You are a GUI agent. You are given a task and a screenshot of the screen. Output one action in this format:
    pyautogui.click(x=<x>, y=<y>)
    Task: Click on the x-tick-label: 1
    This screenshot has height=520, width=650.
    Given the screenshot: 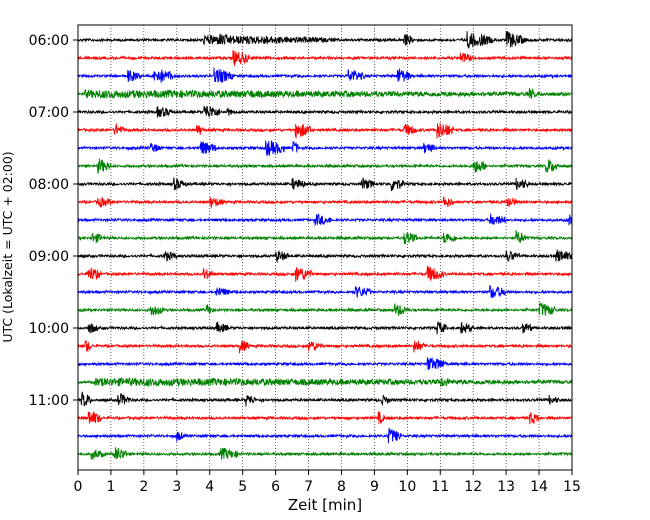 What is the action you would take?
    pyautogui.click(x=110, y=487)
    